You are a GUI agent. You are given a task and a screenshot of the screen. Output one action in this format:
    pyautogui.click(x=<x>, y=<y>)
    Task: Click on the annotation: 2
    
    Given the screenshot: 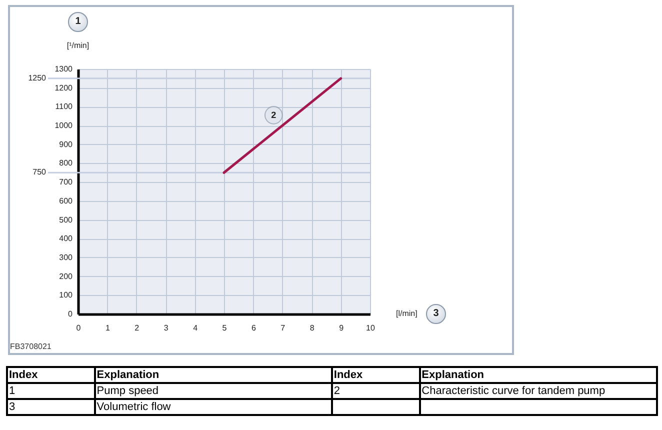 What is the action you would take?
    pyautogui.click(x=273, y=115)
    